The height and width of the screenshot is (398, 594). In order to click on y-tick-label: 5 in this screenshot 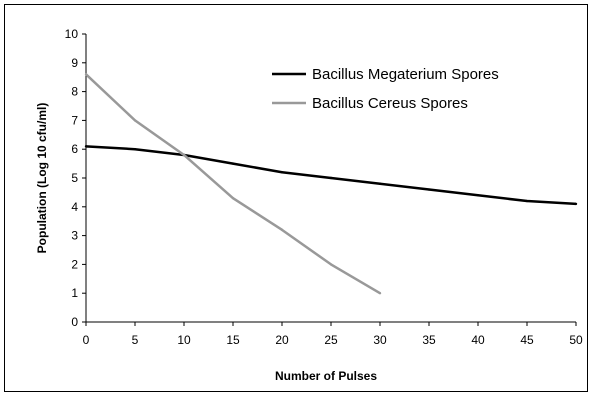, I will do `click(74, 178)`.